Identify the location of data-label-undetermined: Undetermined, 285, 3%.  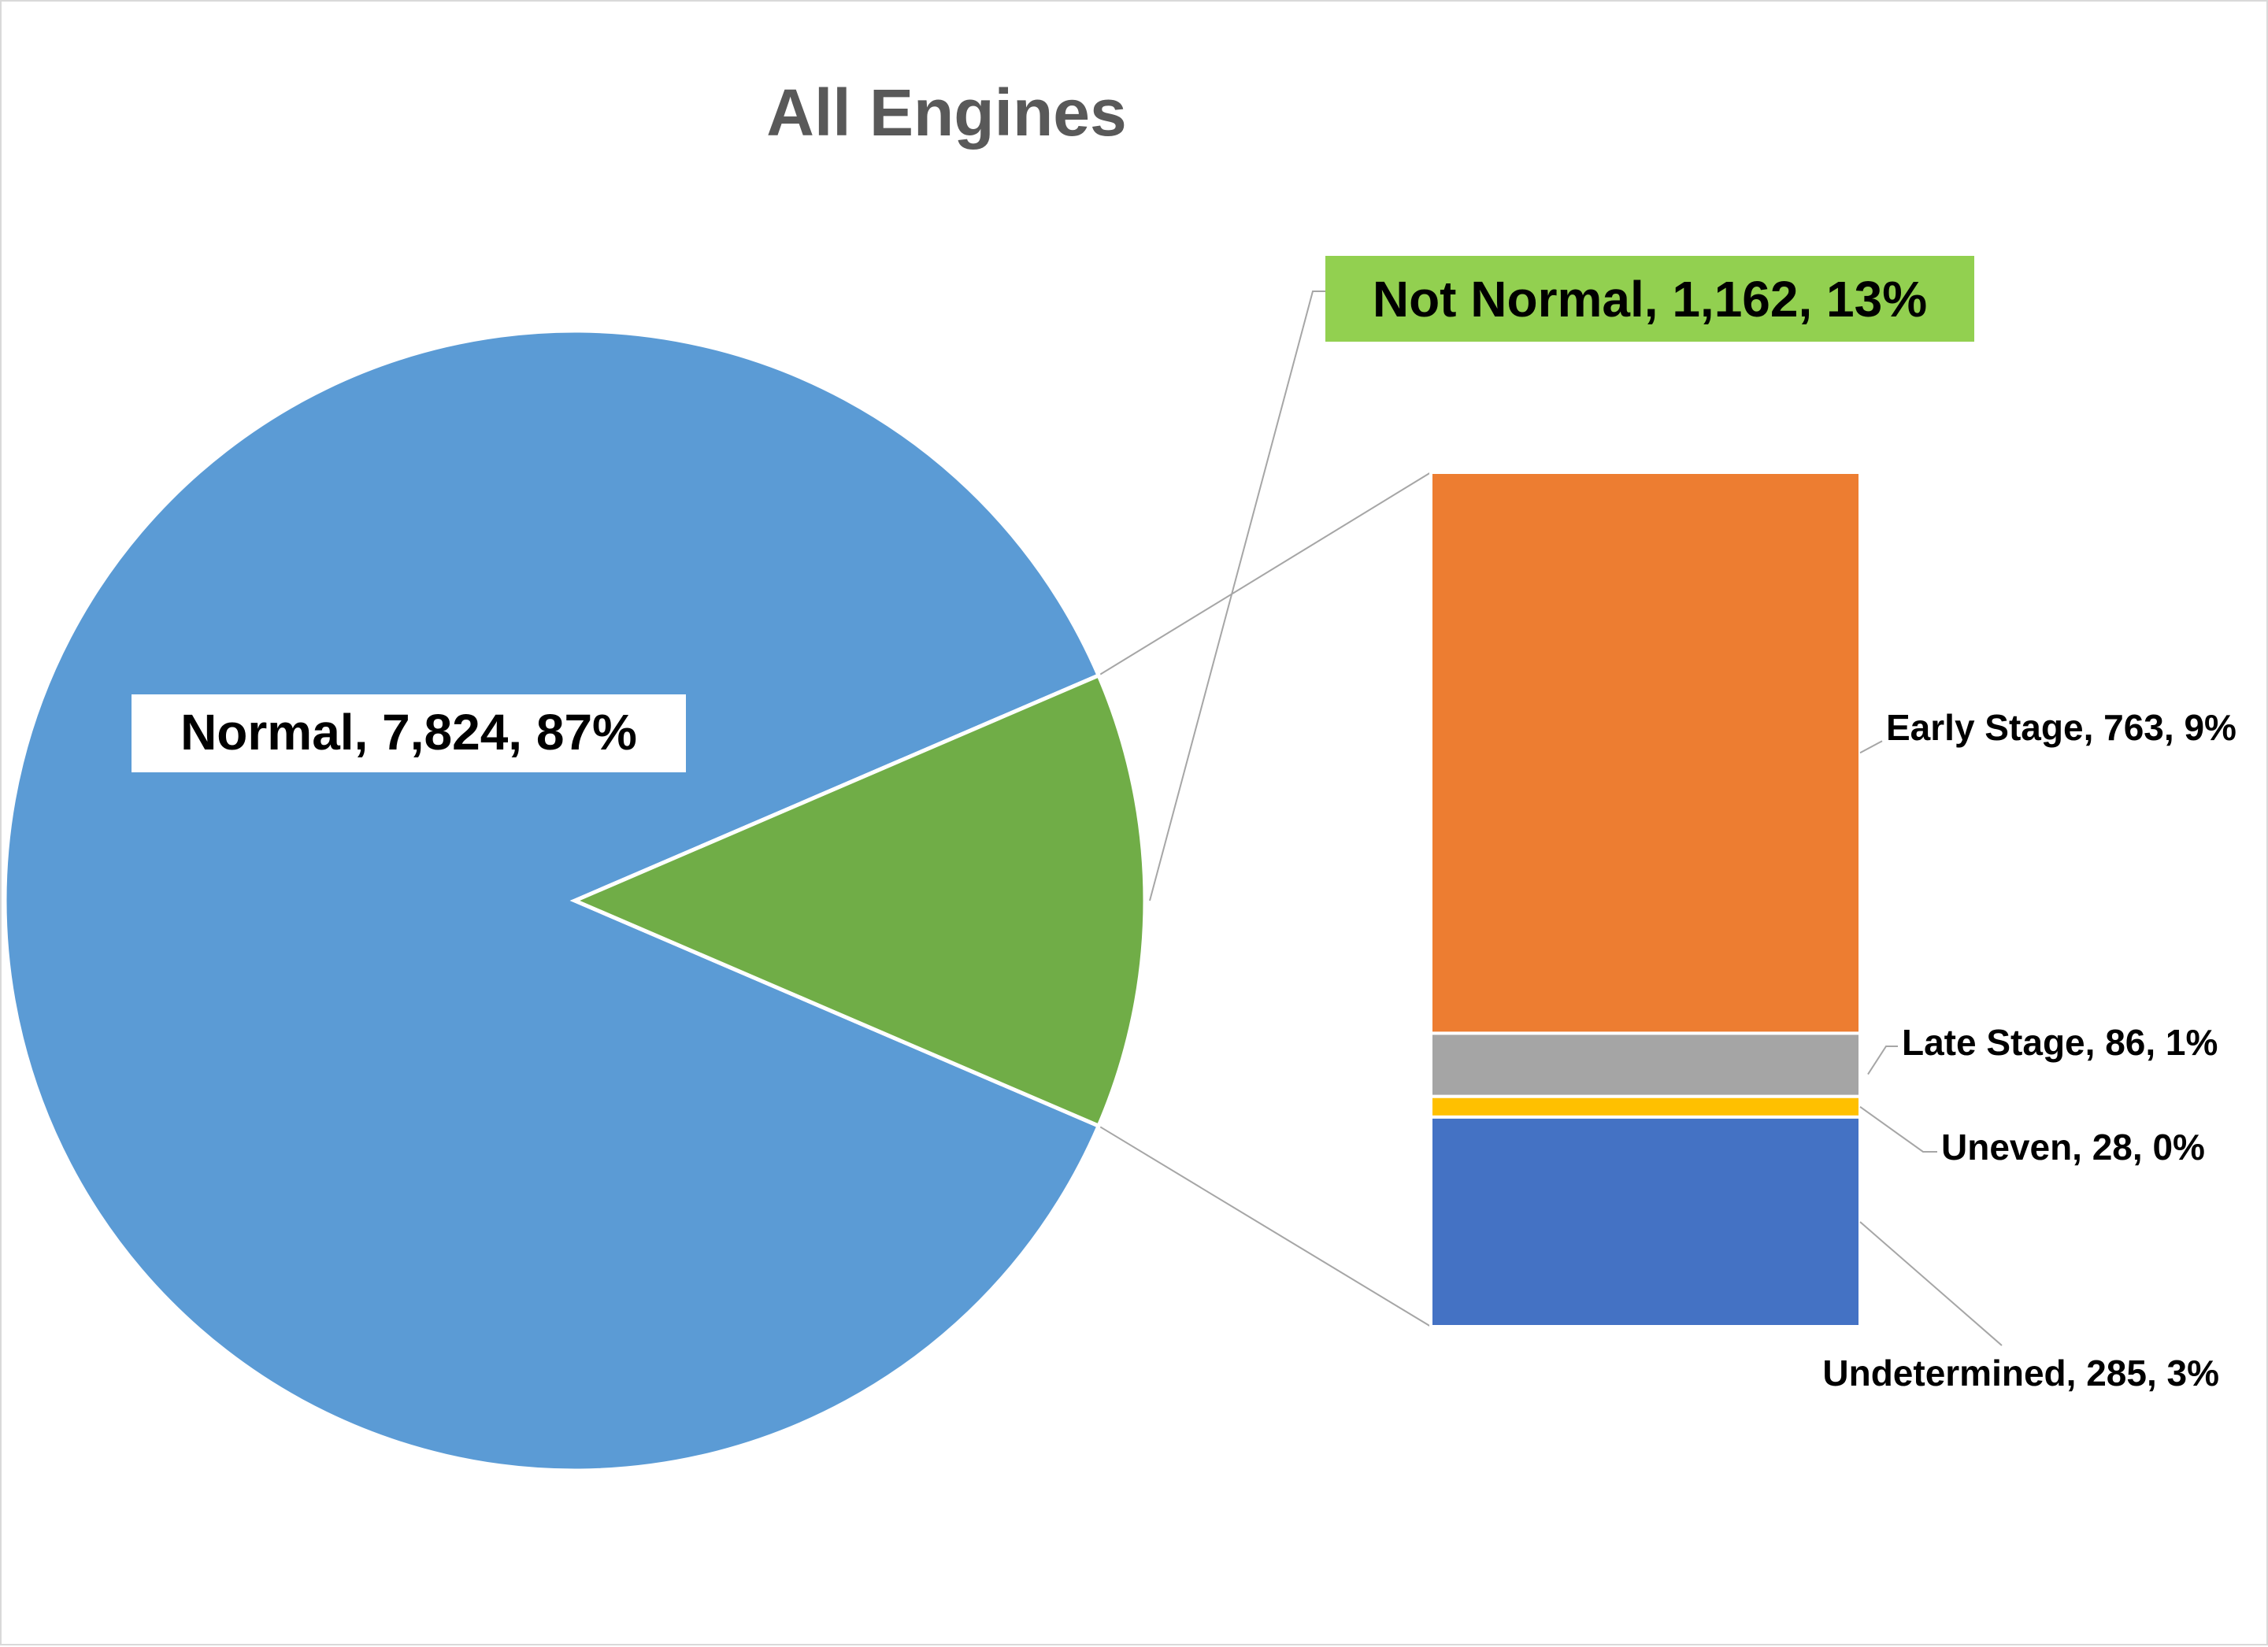
(2020, 1373).